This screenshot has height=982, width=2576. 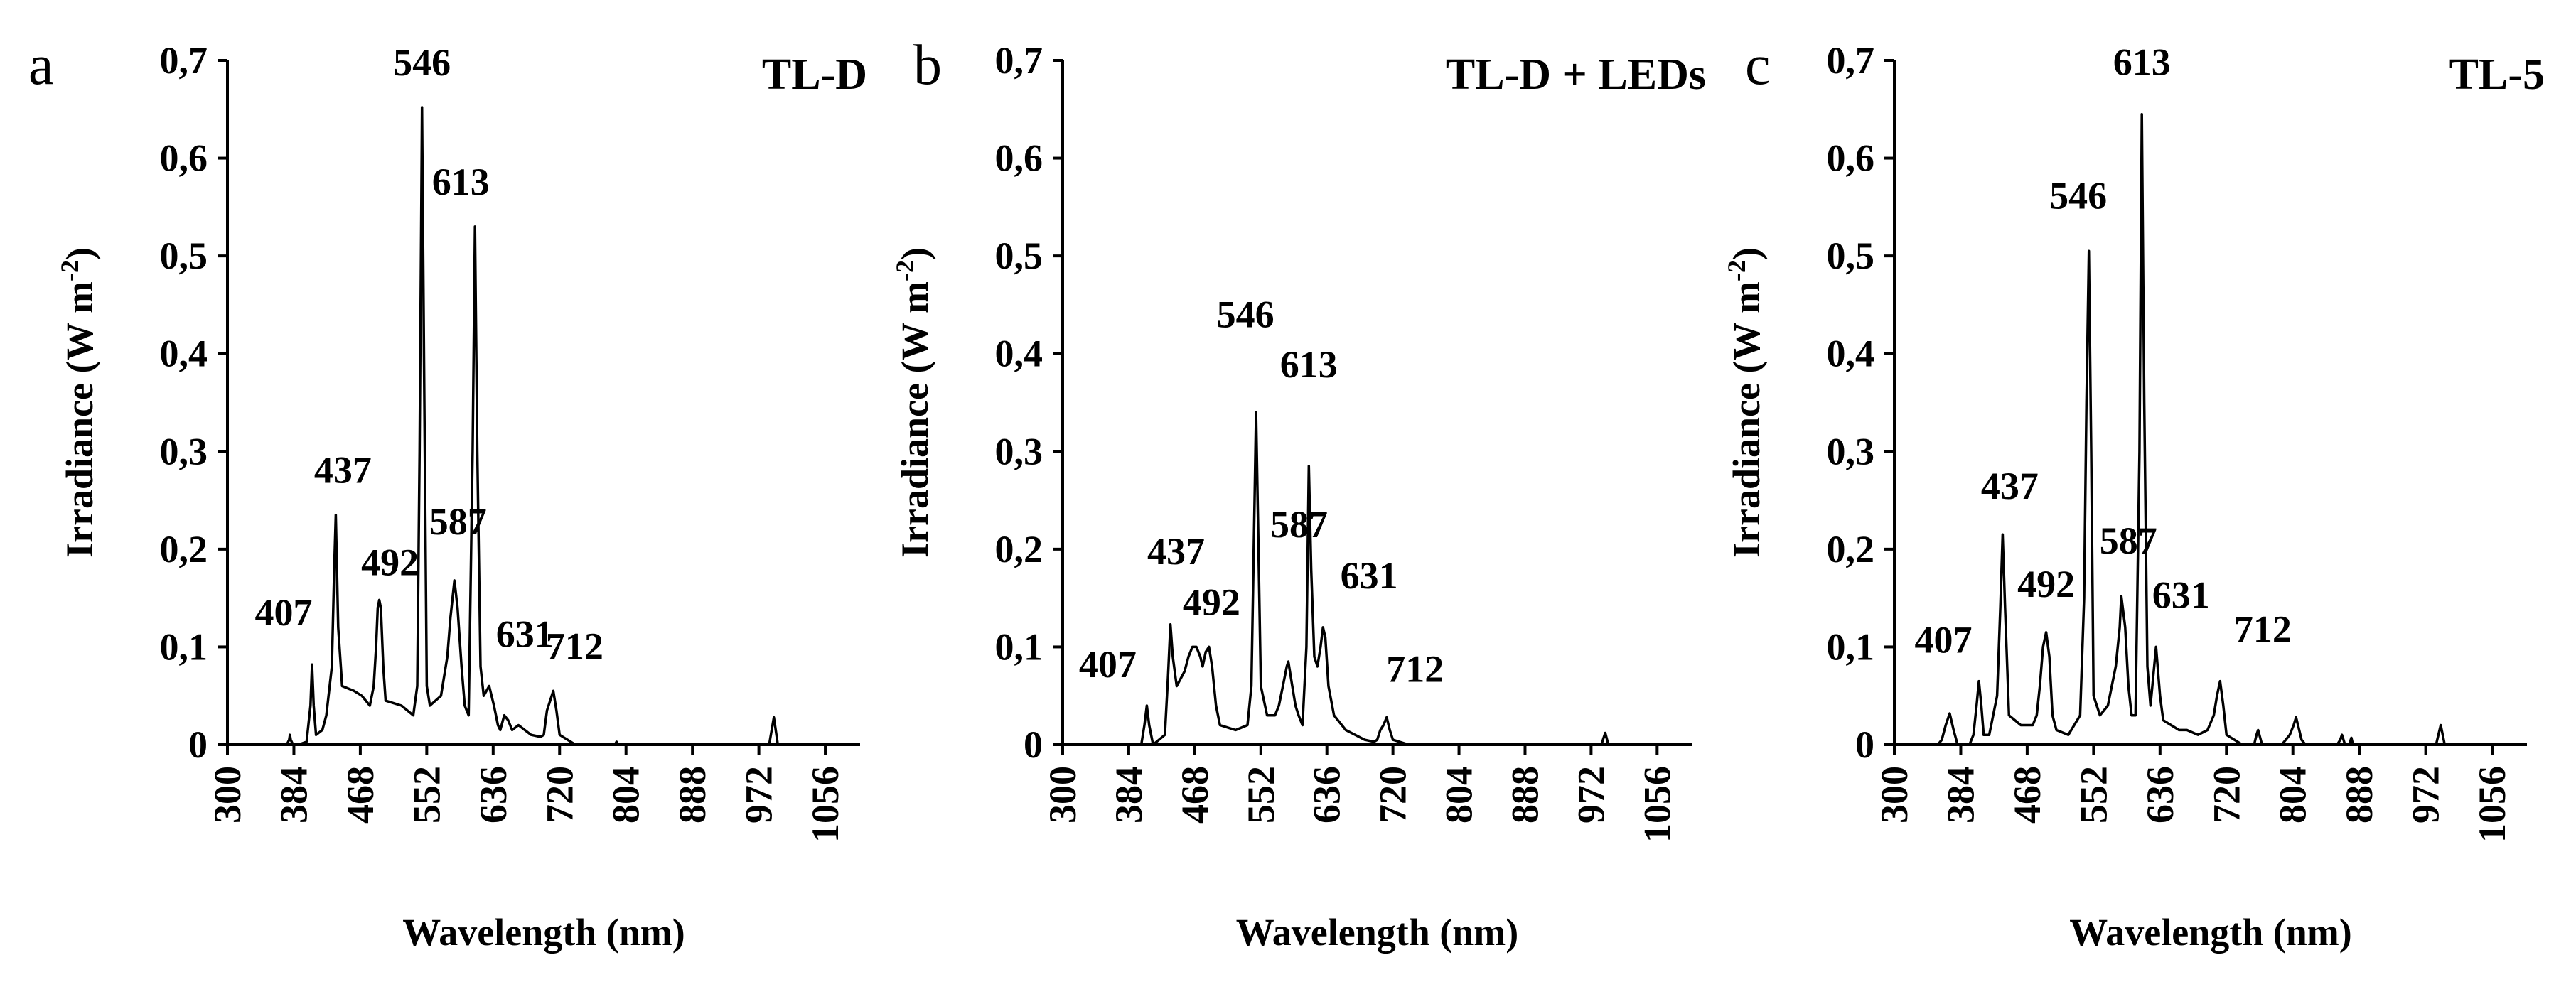 What do you see at coordinates (927, 65) in the screenshot?
I see `panel-letter: b` at bounding box center [927, 65].